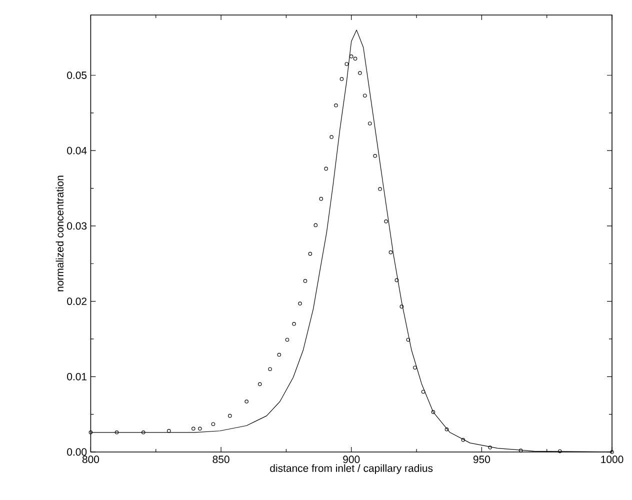 The width and height of the screenshot is (632, 500). What do you see at coordinates (60, 234) in the screenshot?
I see `y-axis-title: normalized concentration` at bounding box center [60, 234].